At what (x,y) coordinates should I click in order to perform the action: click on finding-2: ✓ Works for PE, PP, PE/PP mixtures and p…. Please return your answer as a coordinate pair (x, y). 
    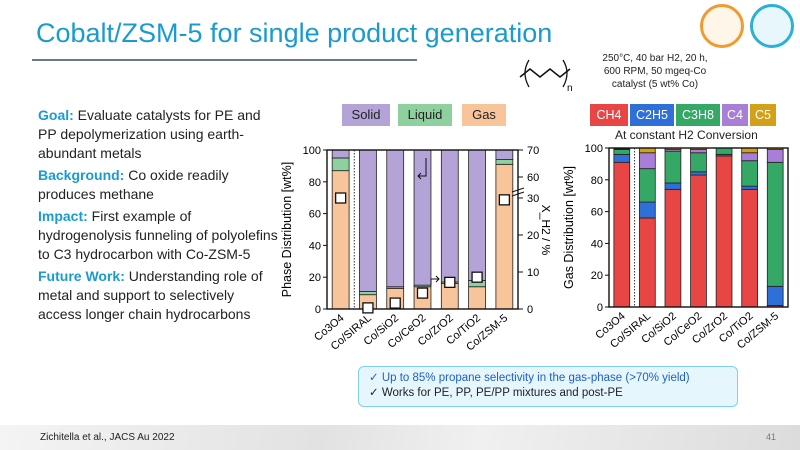
    Looking at the image, I should click on (496, 393).